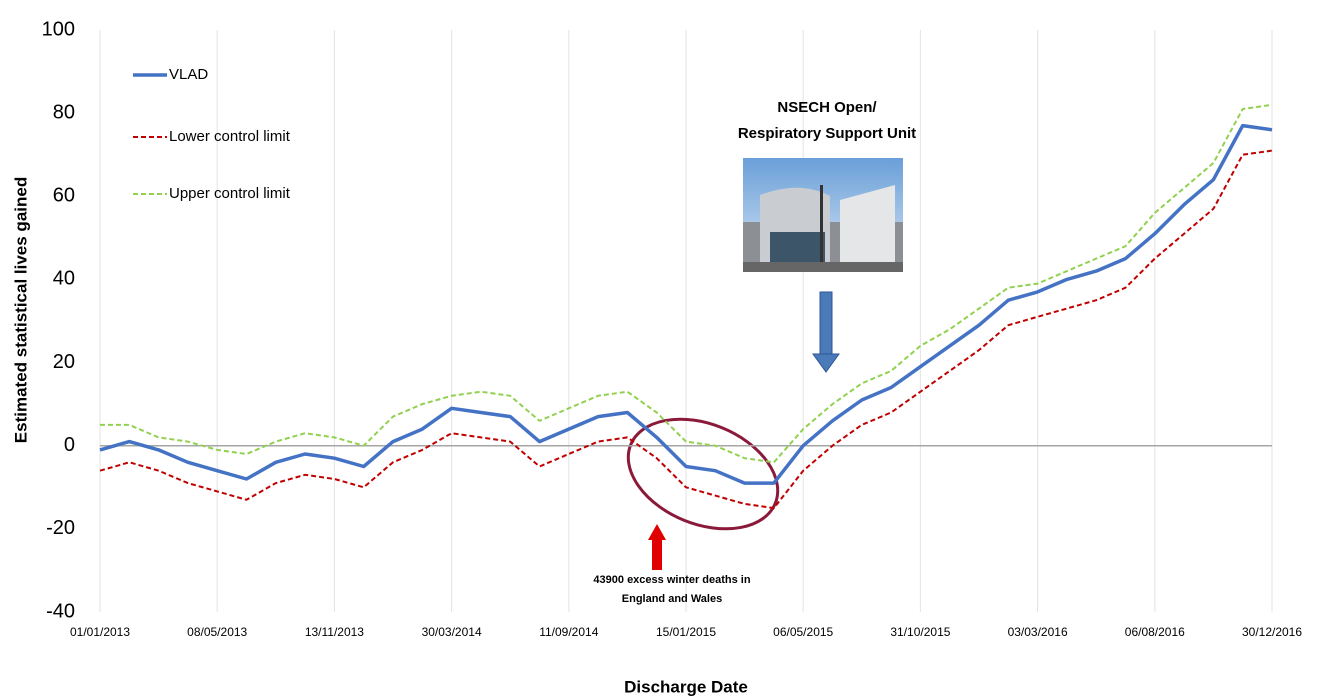  I want to click on x-tick-label: 03/03/2016, so click(1038, 632).